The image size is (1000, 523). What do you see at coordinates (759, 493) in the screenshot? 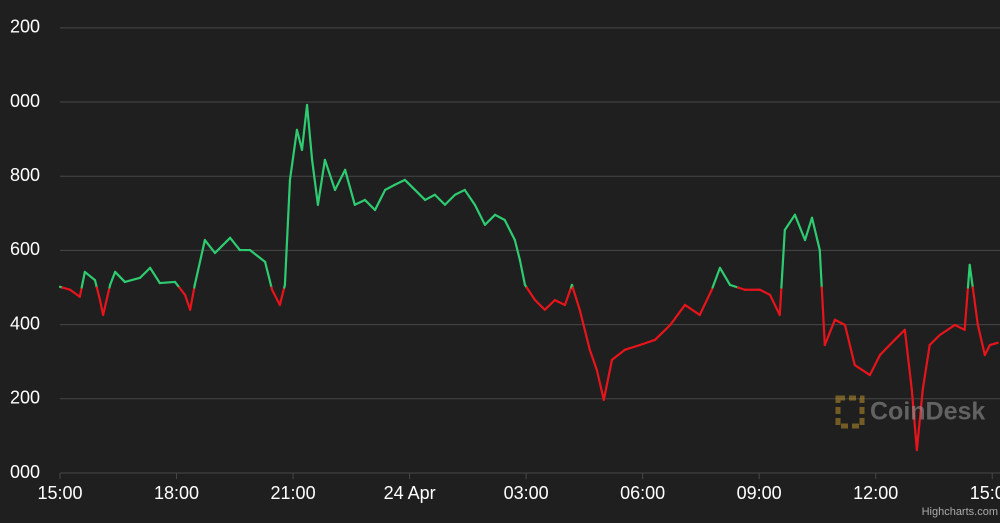
I see `x-tick-label: 09:00` at bounding box center [759, 493].